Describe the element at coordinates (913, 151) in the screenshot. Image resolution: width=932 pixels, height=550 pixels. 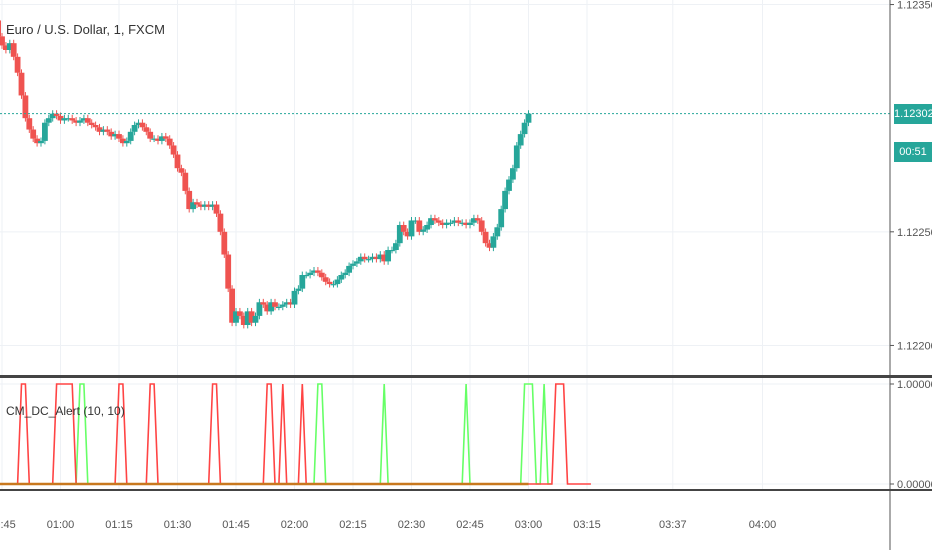
I see `countdown-badge: 00:51` at that location.